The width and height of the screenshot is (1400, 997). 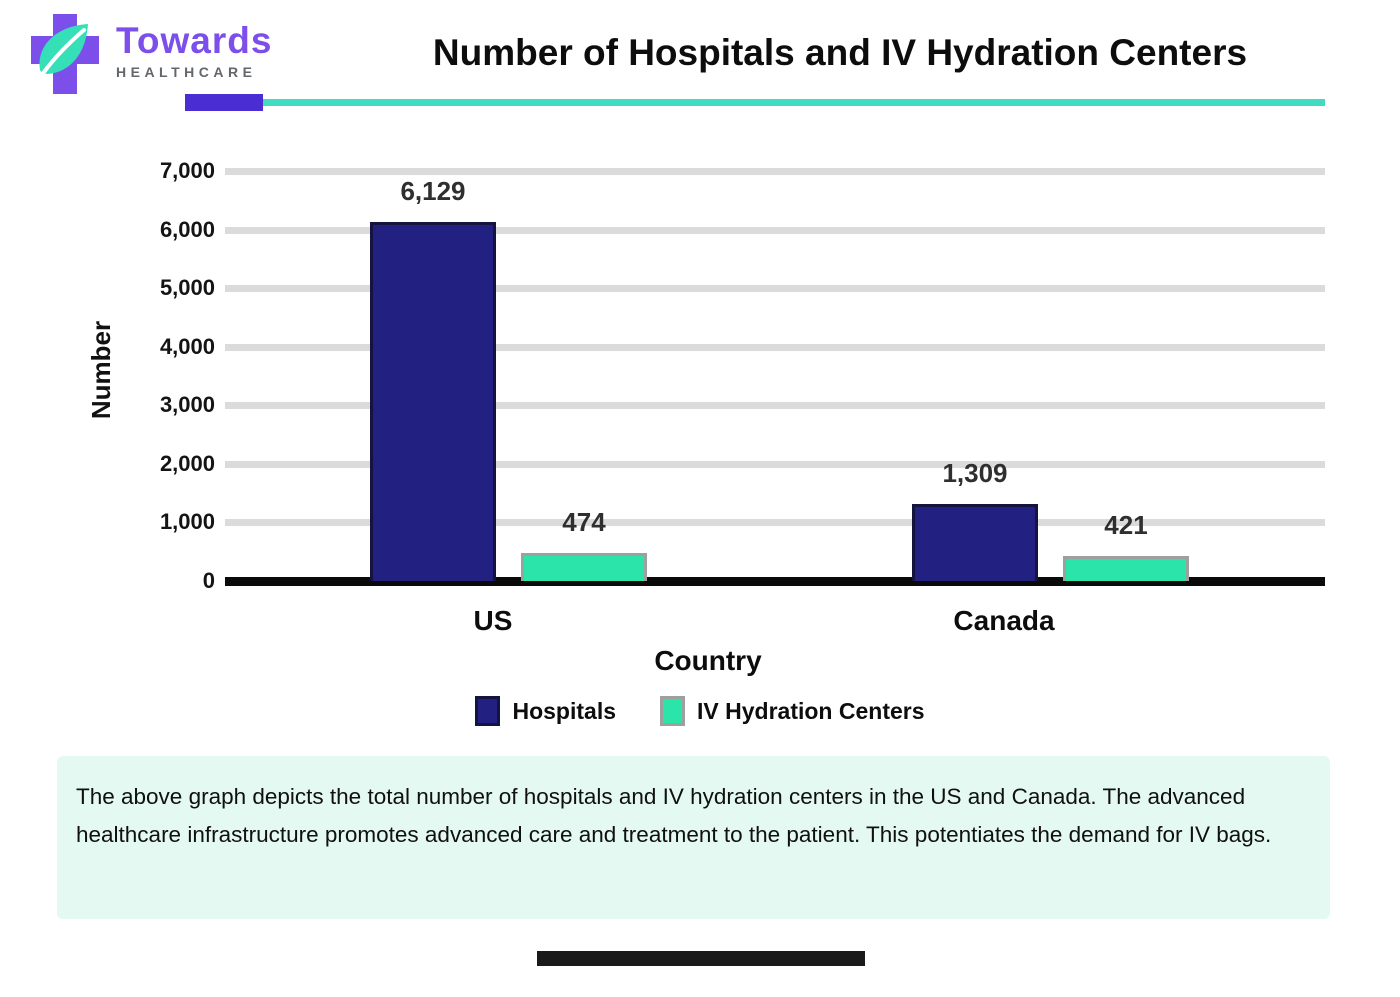 I want to click on accent-bar-teal, so click(x=794, y=102).